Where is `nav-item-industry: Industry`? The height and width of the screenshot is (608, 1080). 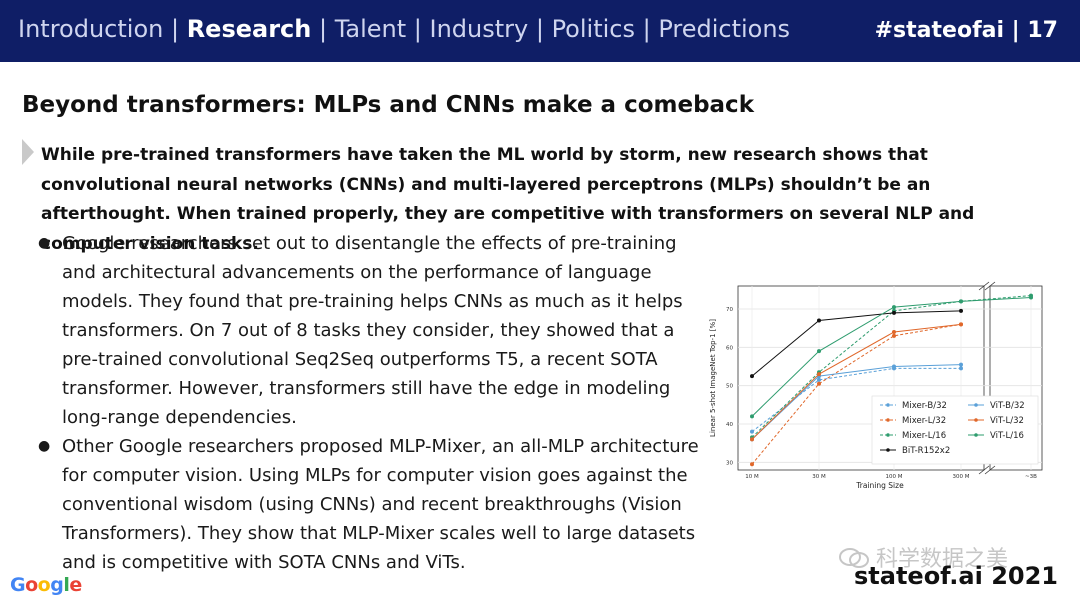 nav-item-industry: Industry is located at coordinates (479, 29).